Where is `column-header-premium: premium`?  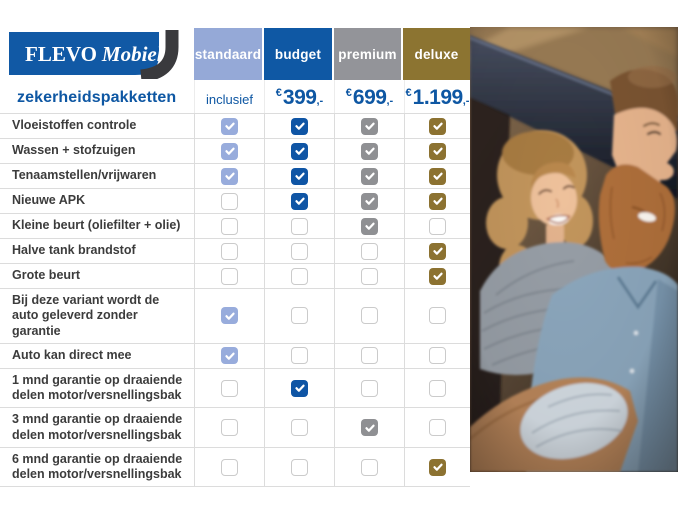
column-header-premium: premium is located at coordinates (367, 54).